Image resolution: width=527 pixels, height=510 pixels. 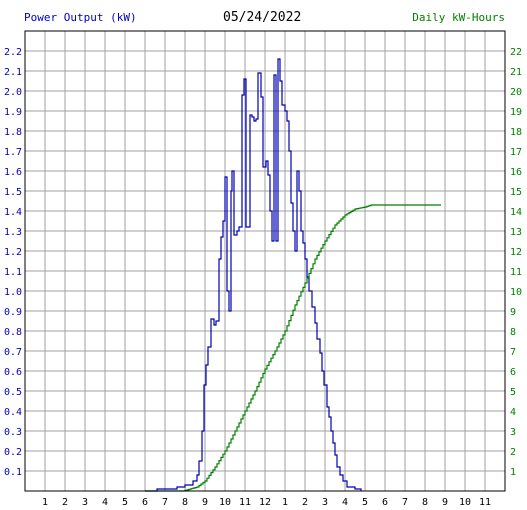 What do you see at coordinates (516, 292) in the screenshot?
I see `right-tick-label: 10` at bounding box center [516, 292].